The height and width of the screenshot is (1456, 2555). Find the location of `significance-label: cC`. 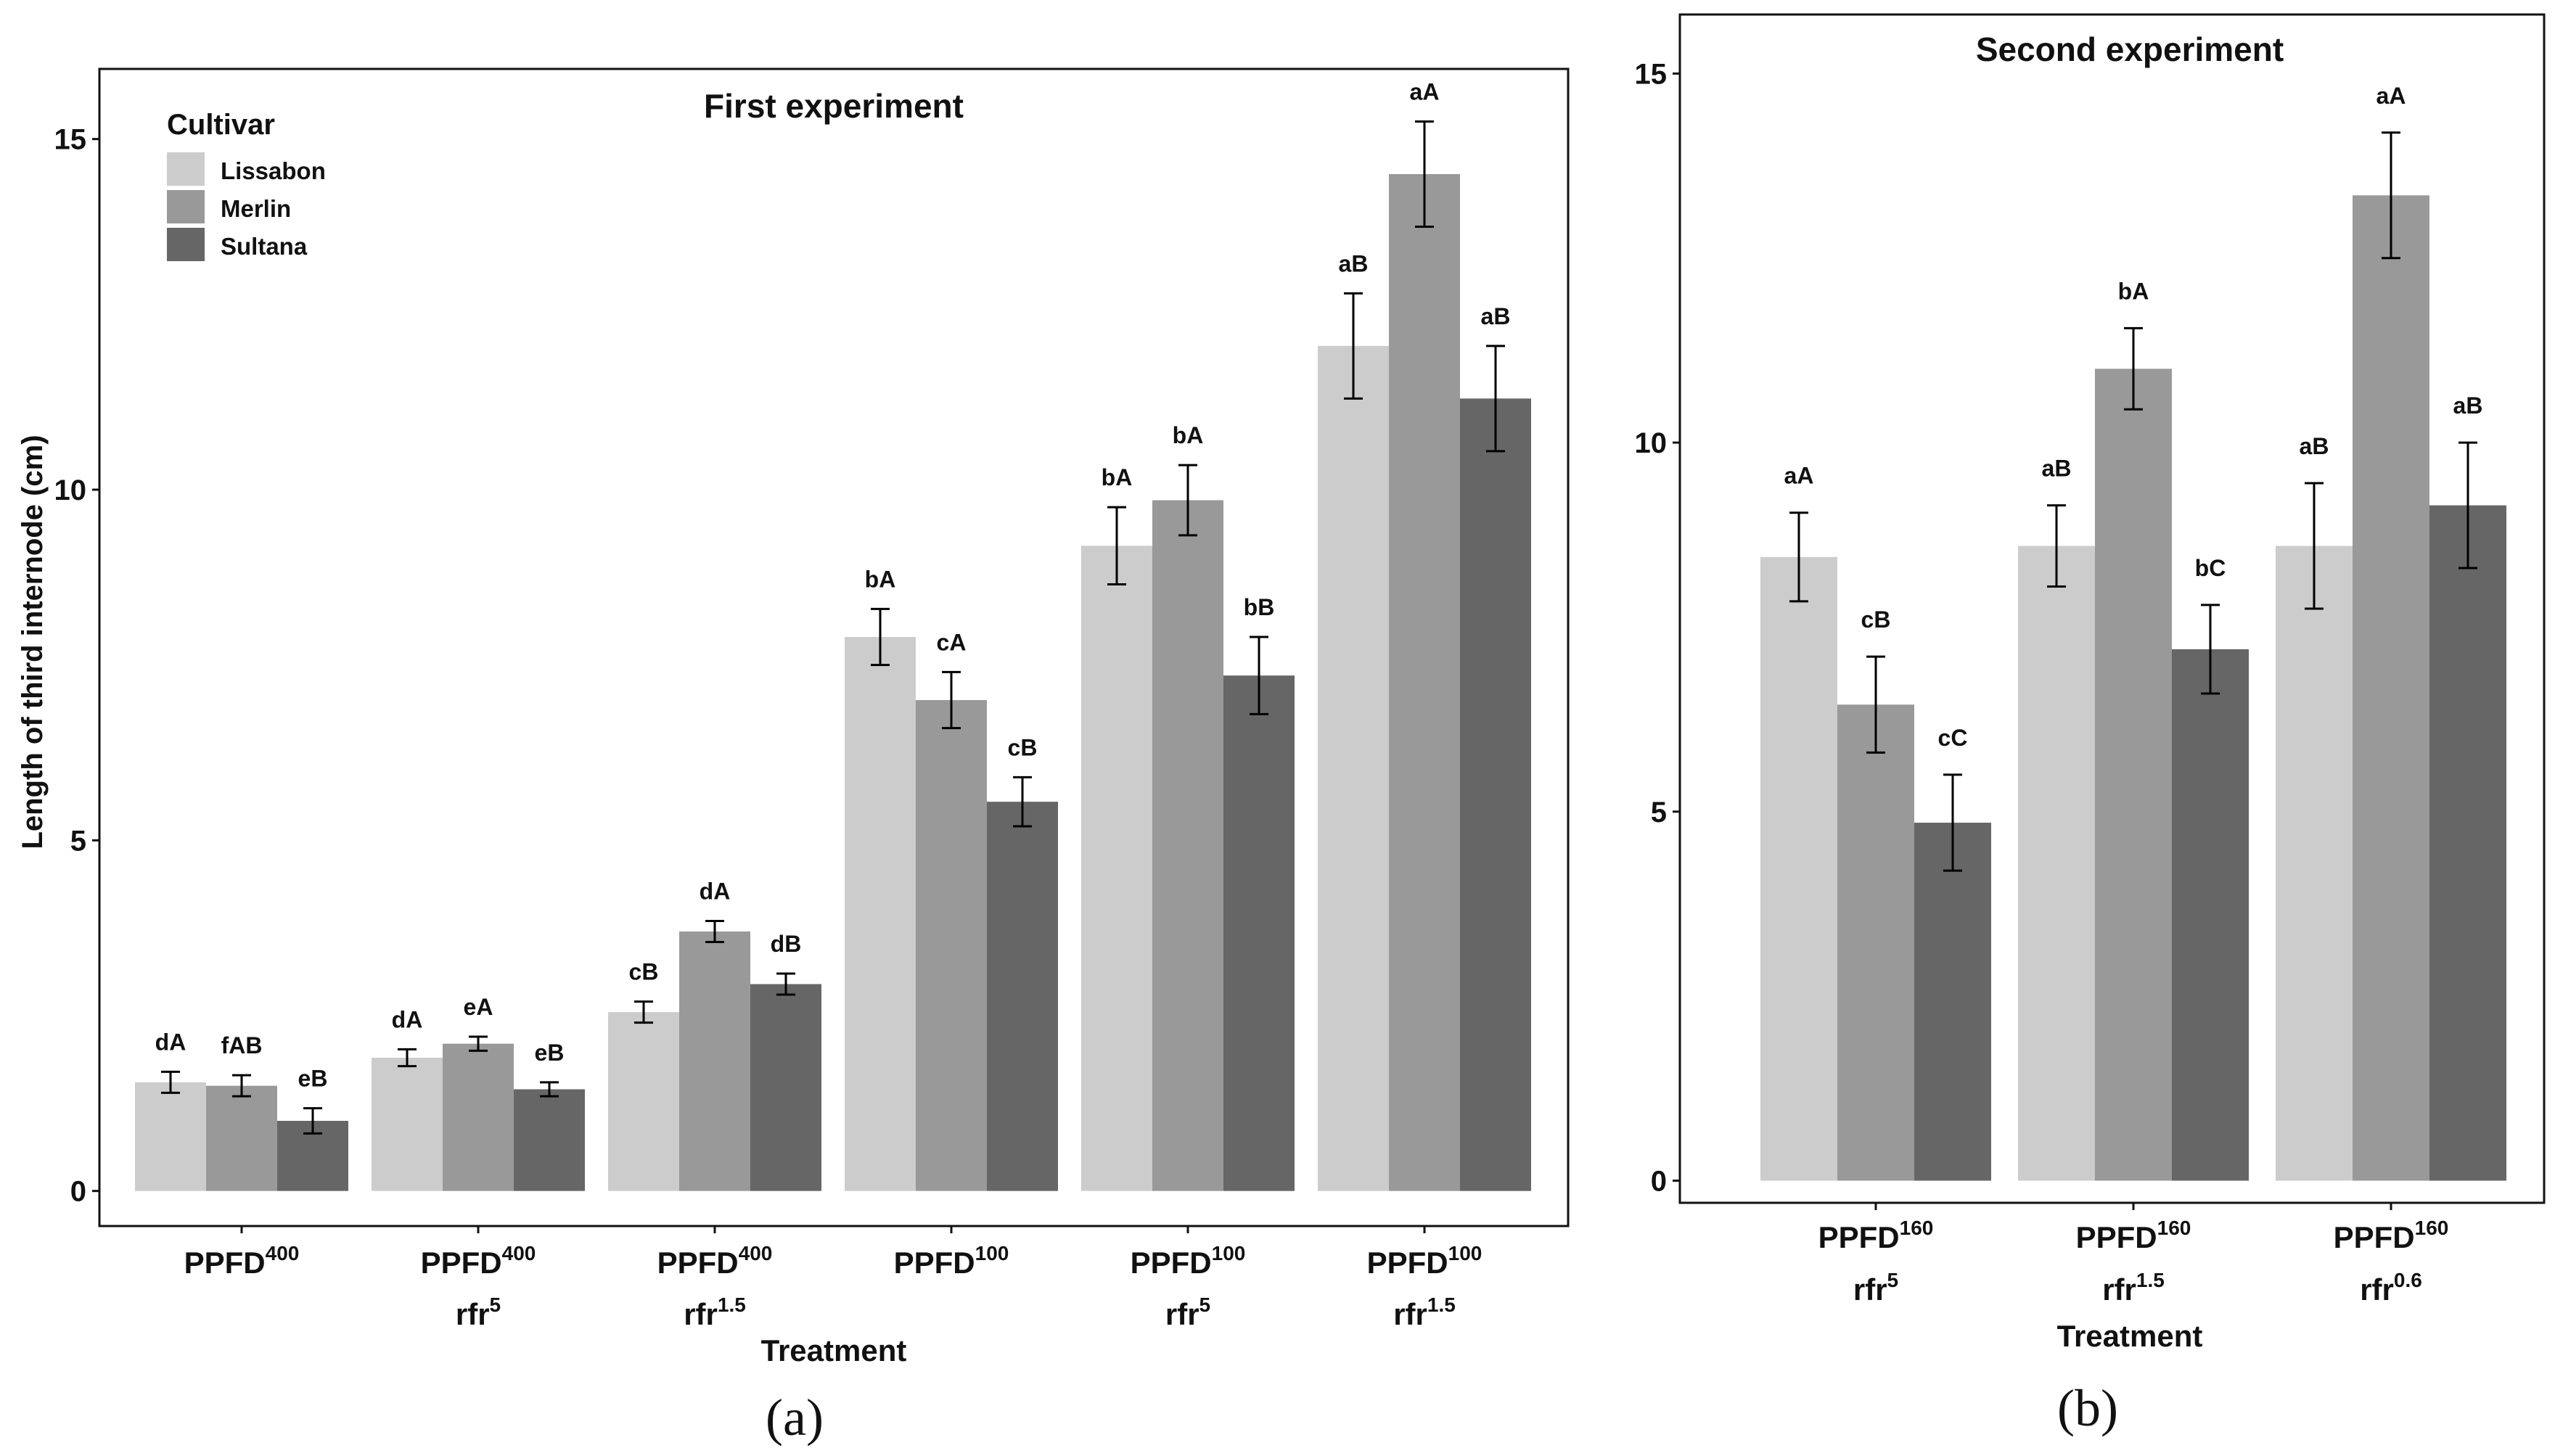

significance-label: cC is located at coordinates (1953, 738).